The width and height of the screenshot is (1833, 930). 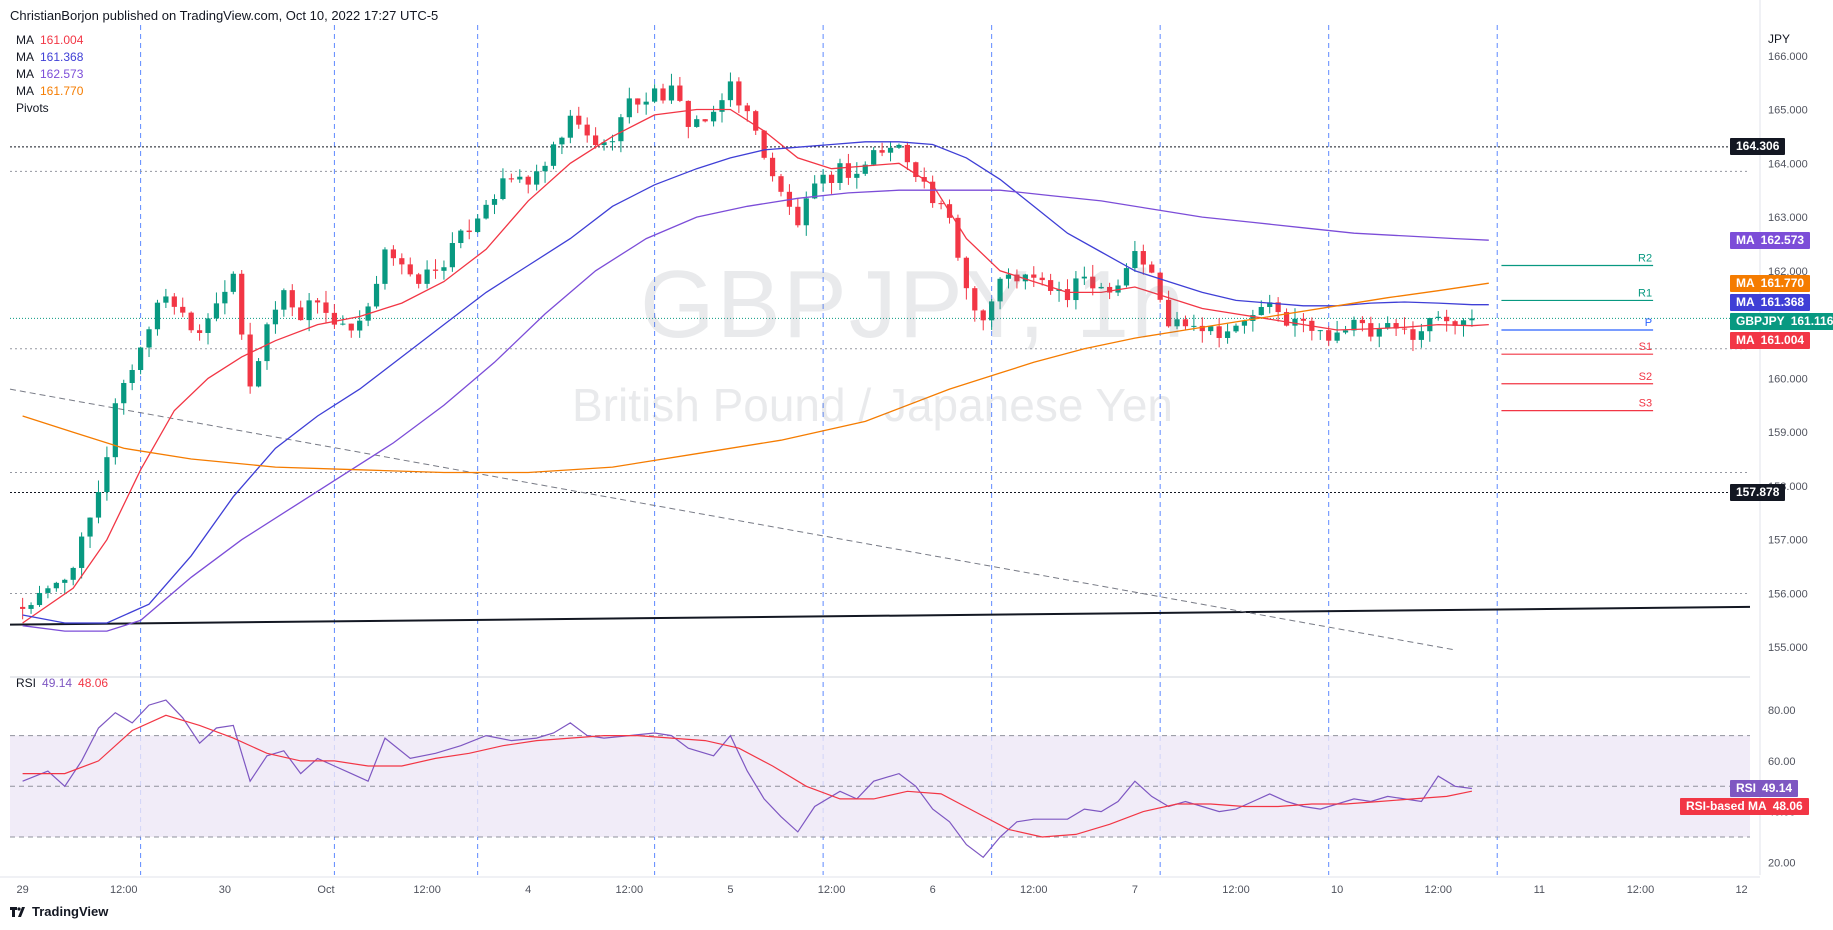 What do you see at coordinates (1782, 711) in the screenshot?
I see `rsi-tick-label: 80.00` at bounding box center [1782, 711].